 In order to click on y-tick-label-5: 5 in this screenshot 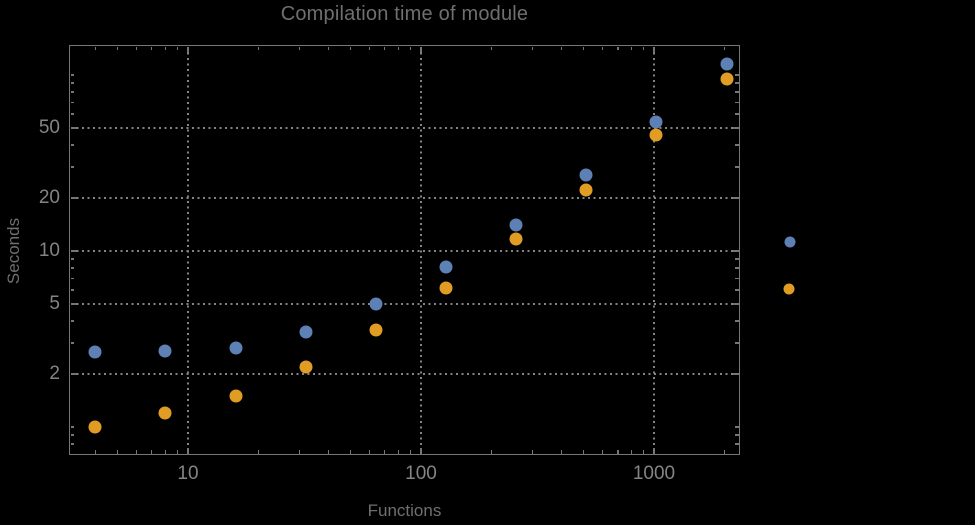, I will do `click(54, 303)`.